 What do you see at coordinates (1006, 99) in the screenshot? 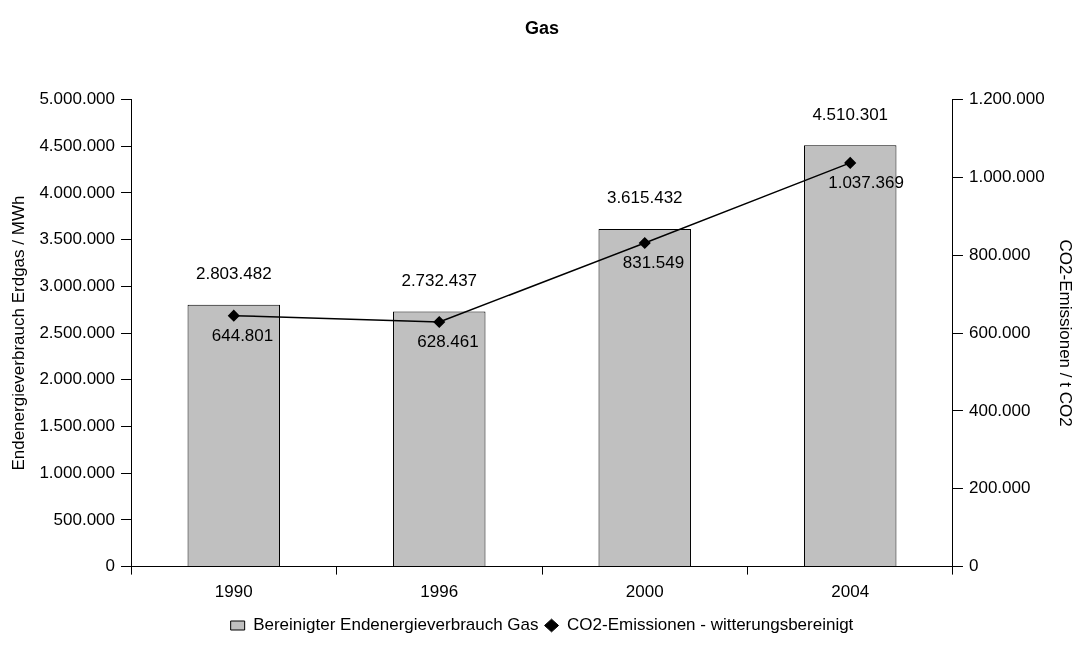
I see `y2-tick-label: 1.200.000` at bounding box center [1006, 99].